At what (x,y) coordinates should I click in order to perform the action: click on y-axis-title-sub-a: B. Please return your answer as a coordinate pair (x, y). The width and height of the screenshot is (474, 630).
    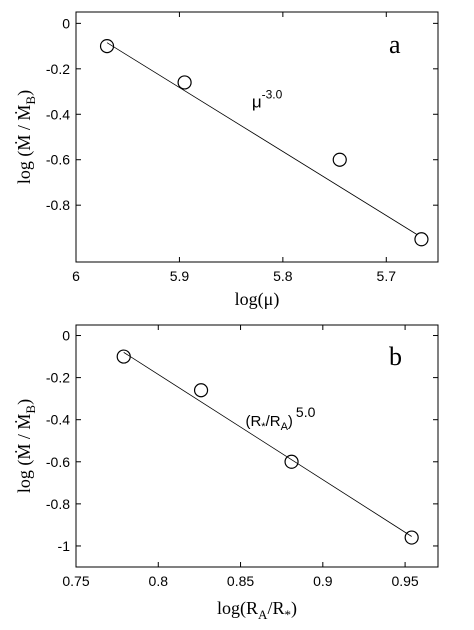
    Looking at the image, I should click on (30, 100).